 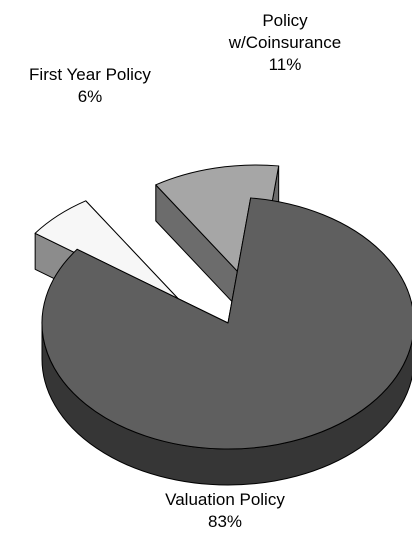 I want to click on label-policy-coinsurance-line2: w/Coinsurance, so click(x=285, y=42).